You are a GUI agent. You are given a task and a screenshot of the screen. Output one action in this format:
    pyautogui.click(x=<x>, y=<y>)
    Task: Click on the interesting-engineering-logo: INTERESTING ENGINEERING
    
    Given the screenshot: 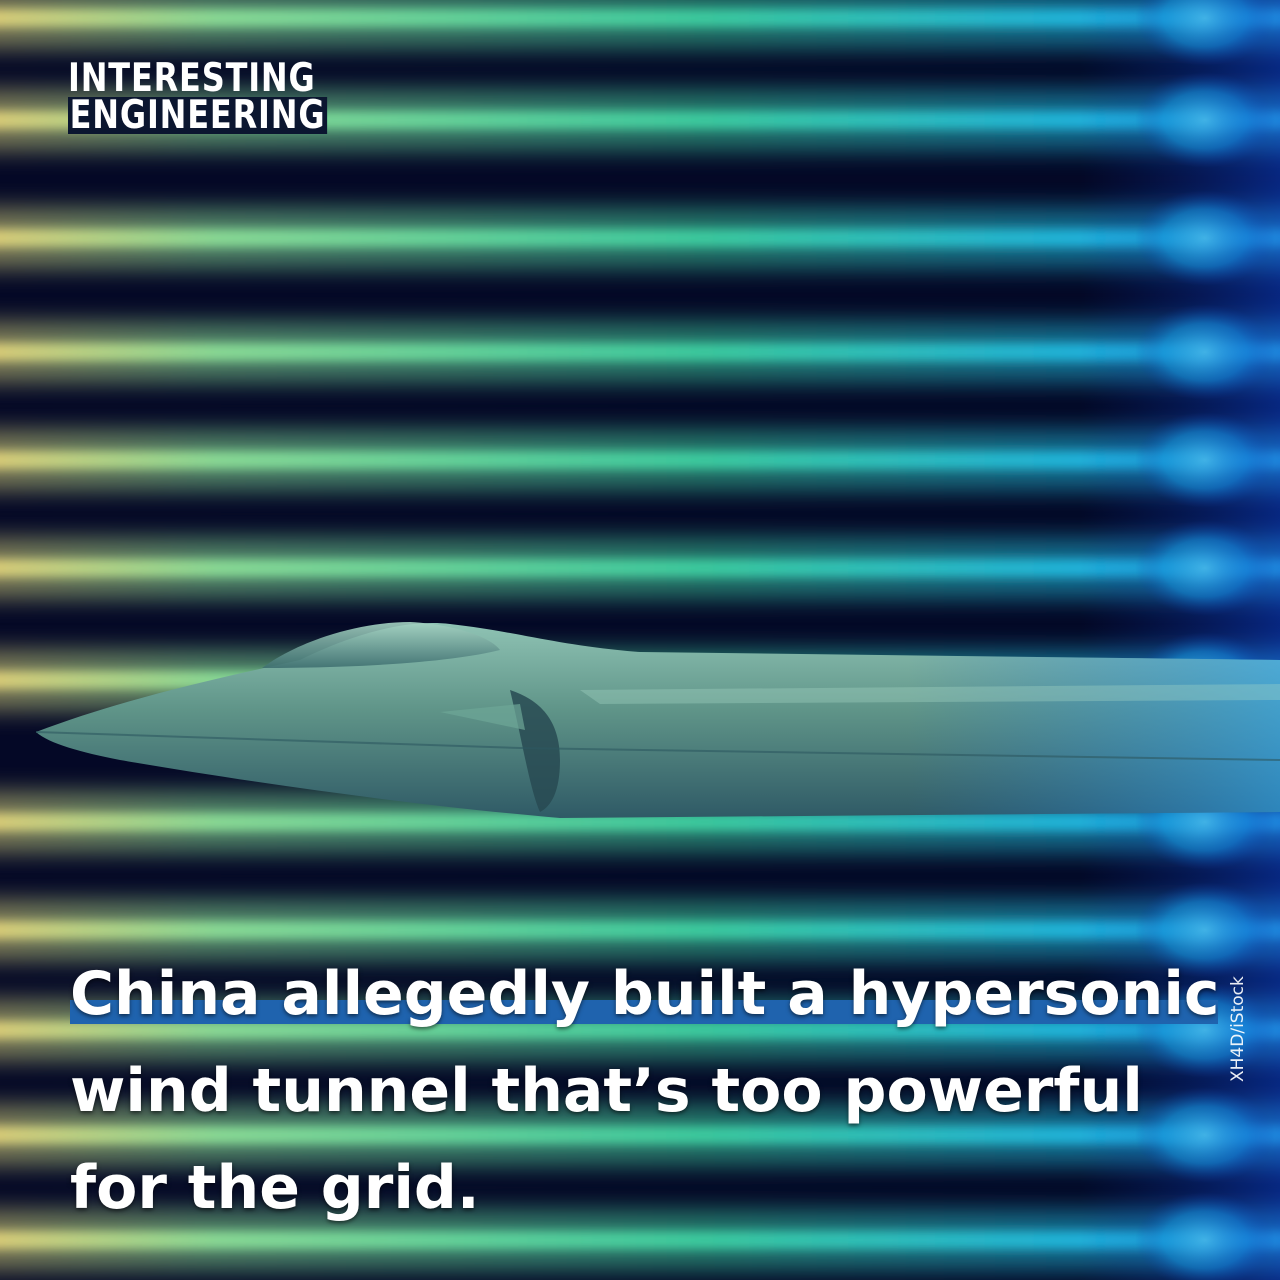 What is the action you would take?
    pyautogui.click(x=198, y=97)
    